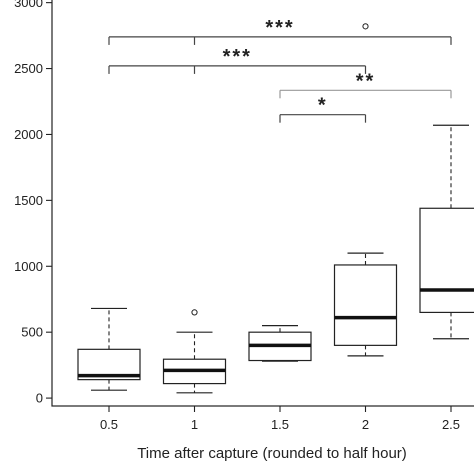  Describe the element at coordinates (109, 349) in the screenshot. I see `box-0.5` at that location.